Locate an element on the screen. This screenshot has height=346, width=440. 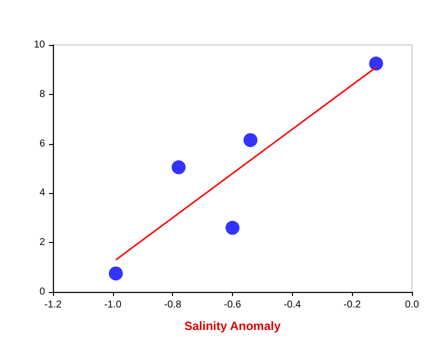
x-tick-label: -0.6 is located at coordinates (233, 305).